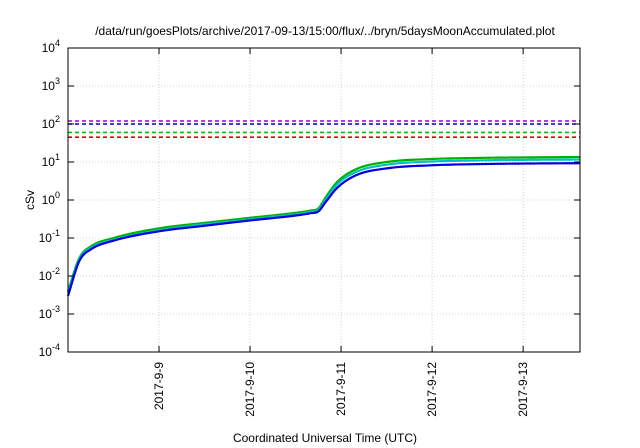 The width and height of the screenshot is (640, 448). Describe the element at coordinates (51, 198) in the screenshot. I see `y-tick-label: 10⁰` at that location.